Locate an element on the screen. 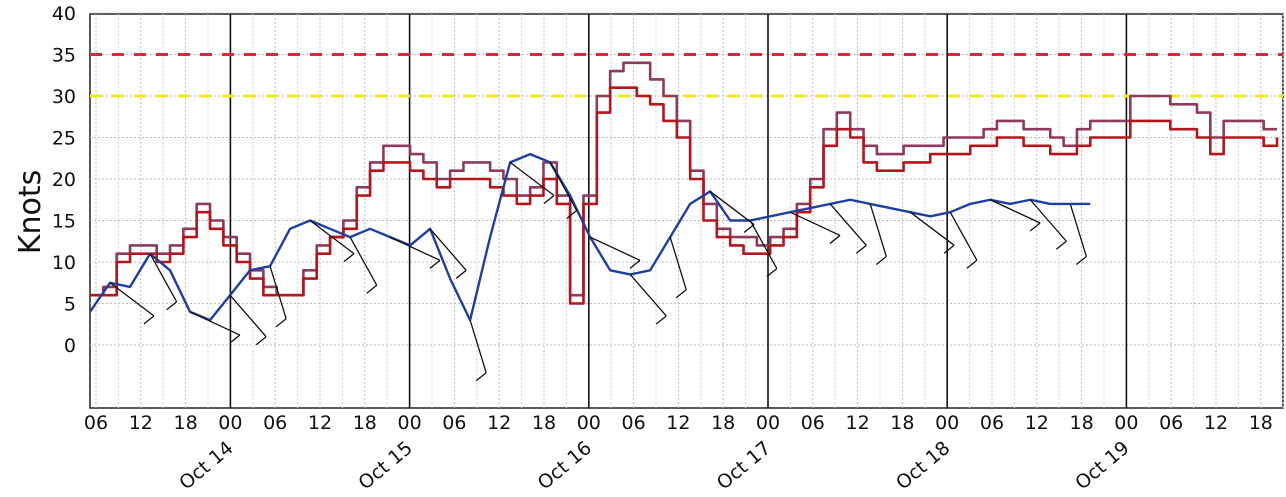 This screenshot has height=497, width=1286. y-tick-label: 25 is located at coordinates (64, 139).